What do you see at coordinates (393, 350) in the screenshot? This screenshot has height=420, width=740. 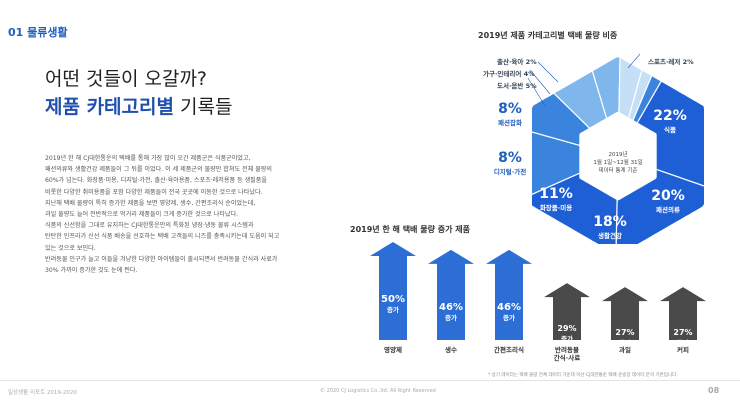 I see `bar-category-label: 영양제` at bounding box center [393, 350].